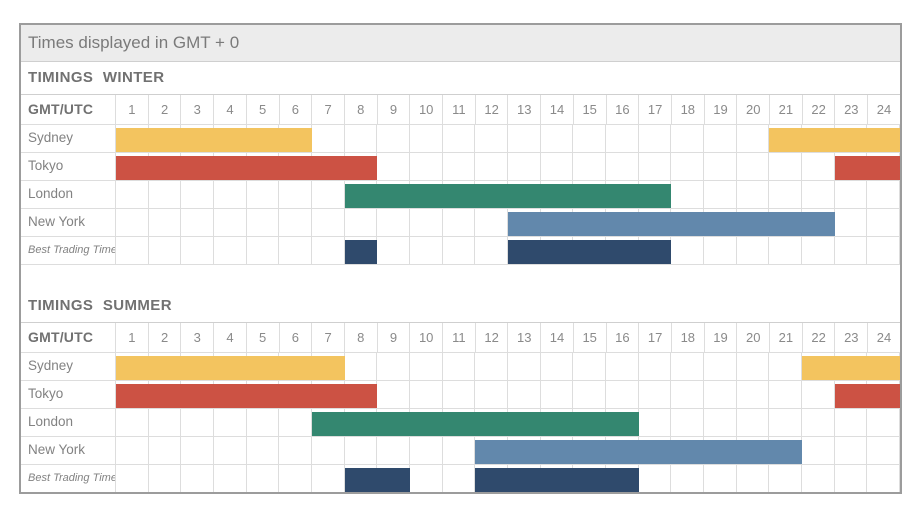 This screenshot has width=920, height=519. I want to click on hour-tick: 15, so click(590, 109).